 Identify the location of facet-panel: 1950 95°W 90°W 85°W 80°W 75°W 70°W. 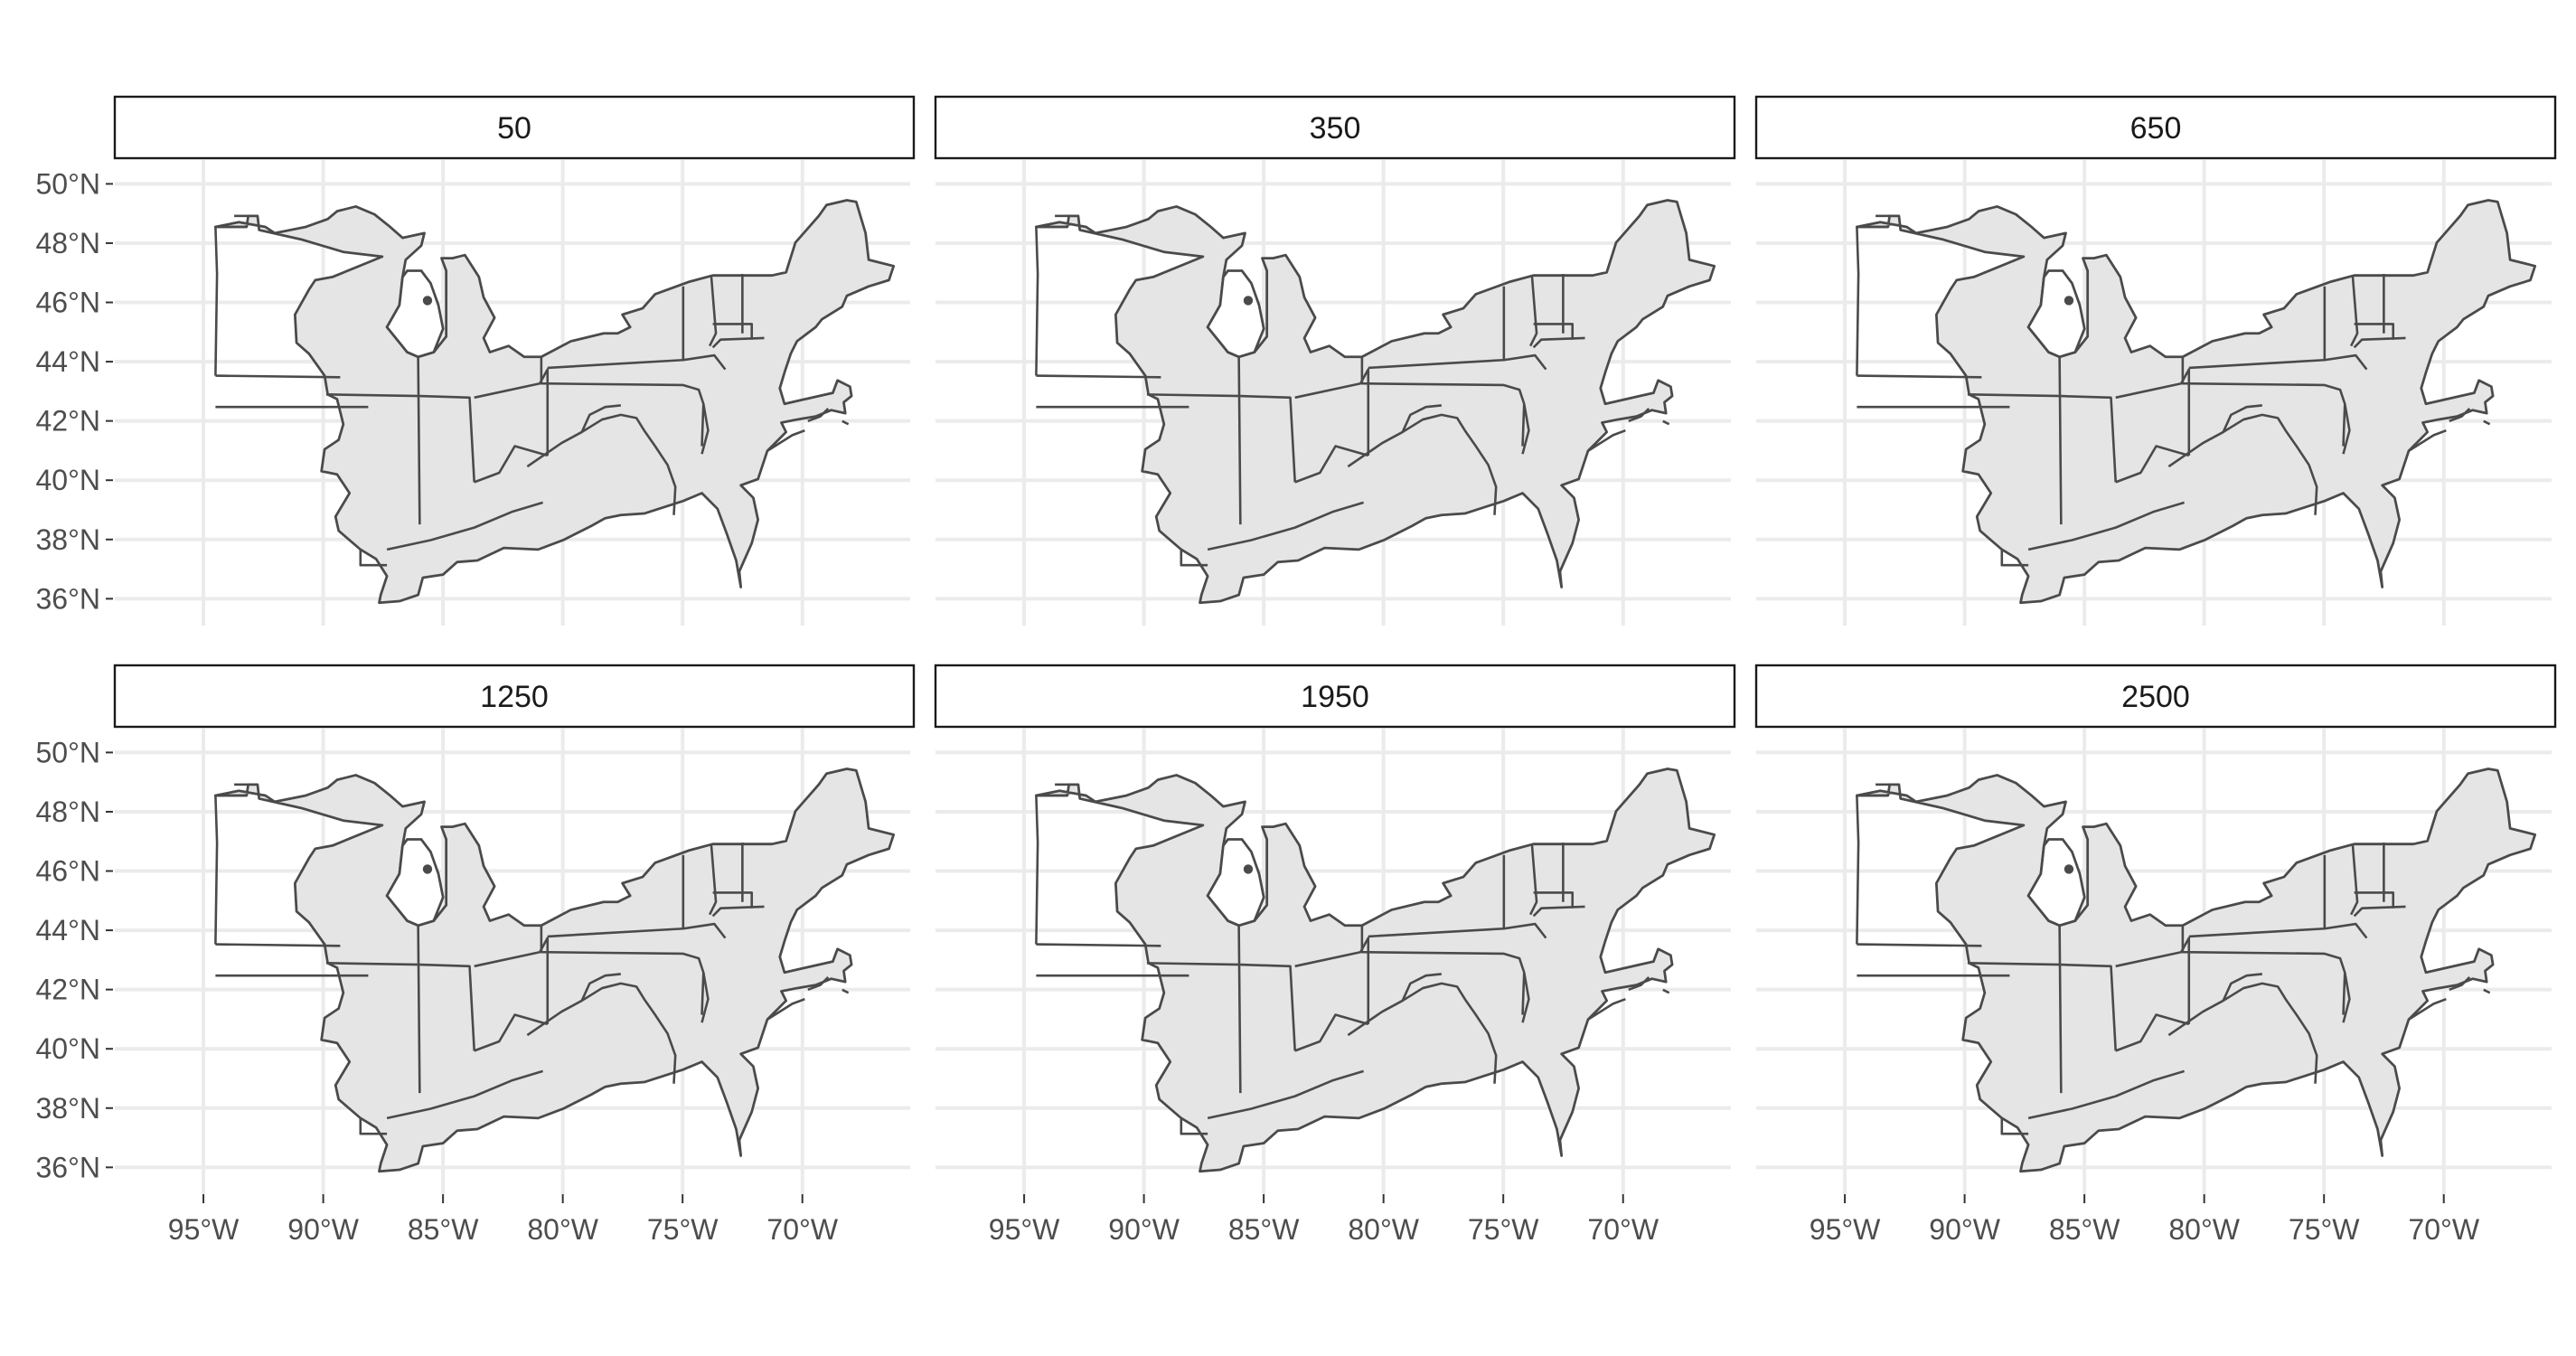
(1335, 955).